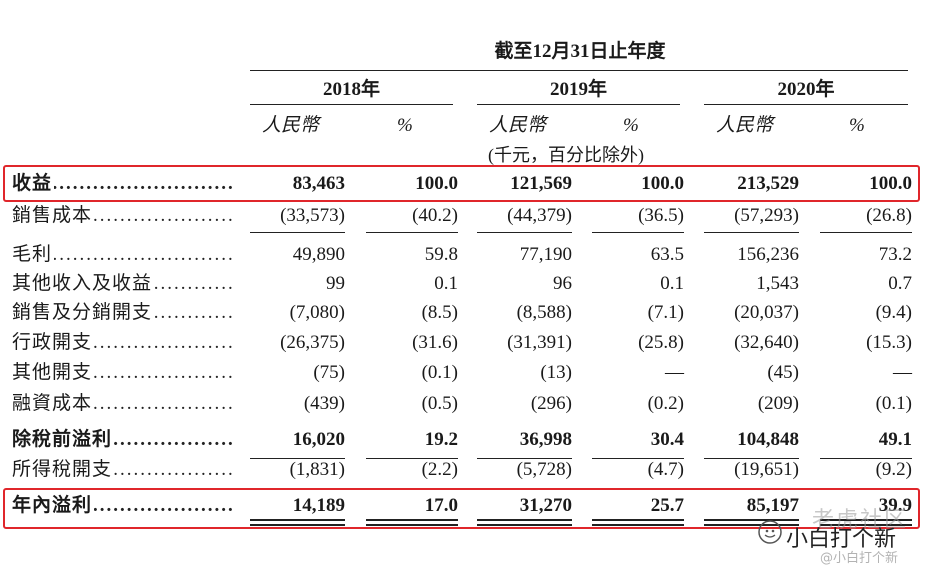 The height and width of the screenshot is (573, 929). What do you see at coordinates (439, 312) in the screenshot?
I see `table-cell: (8.5)` at bounding box center [439, 312].